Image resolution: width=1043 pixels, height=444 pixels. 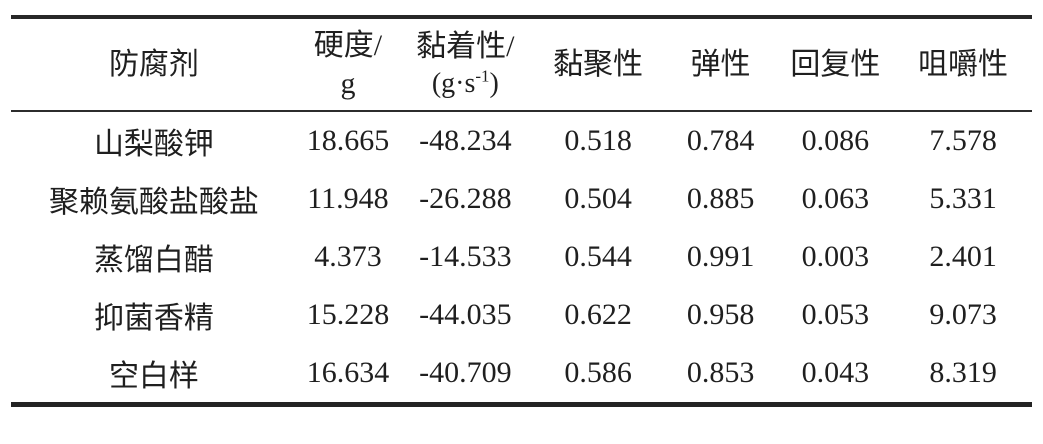 What do you see at coordinates (963, 198) in the screenshot?
I see `cell-chewiness: 5.331` at bounding box center [963, 198].